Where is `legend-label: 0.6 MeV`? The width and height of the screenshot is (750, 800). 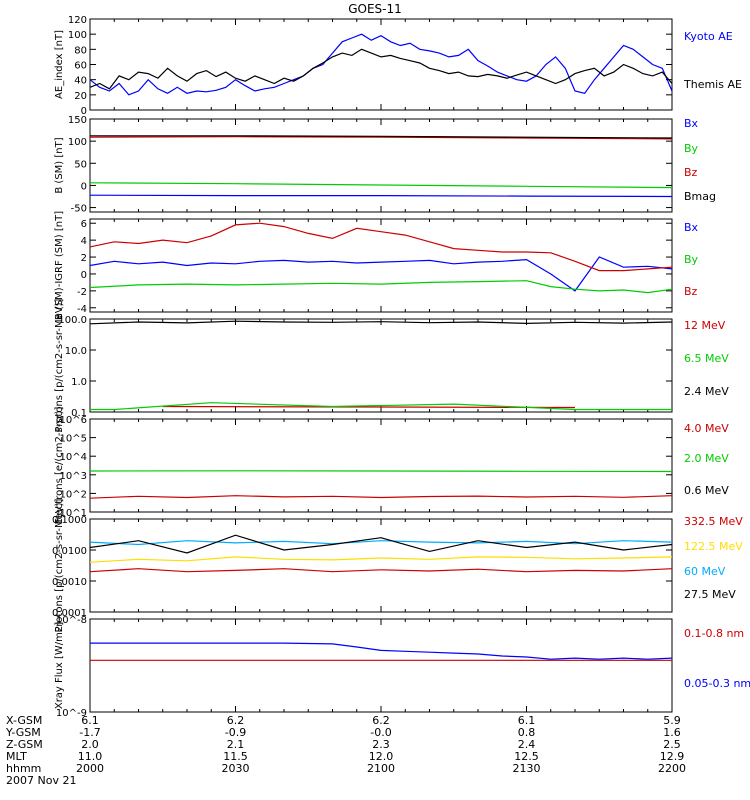
legend-label: 0.6 MeV is located at coordinates (706, 490).